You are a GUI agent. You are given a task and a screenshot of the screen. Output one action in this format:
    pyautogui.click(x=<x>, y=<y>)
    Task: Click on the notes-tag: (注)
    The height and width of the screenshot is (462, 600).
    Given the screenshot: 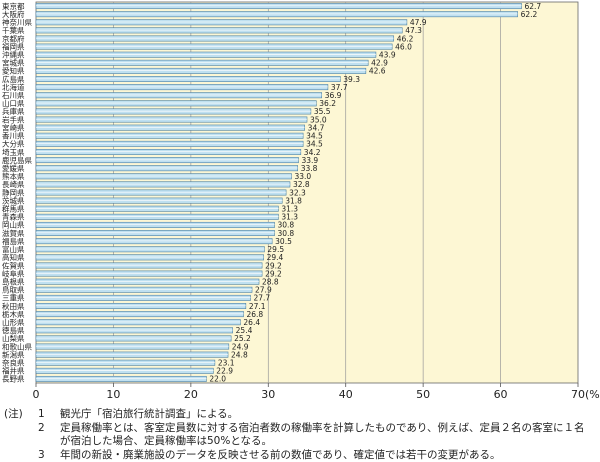 What is the action you would take?
    pyautogui.click(x=13, y=414)
    